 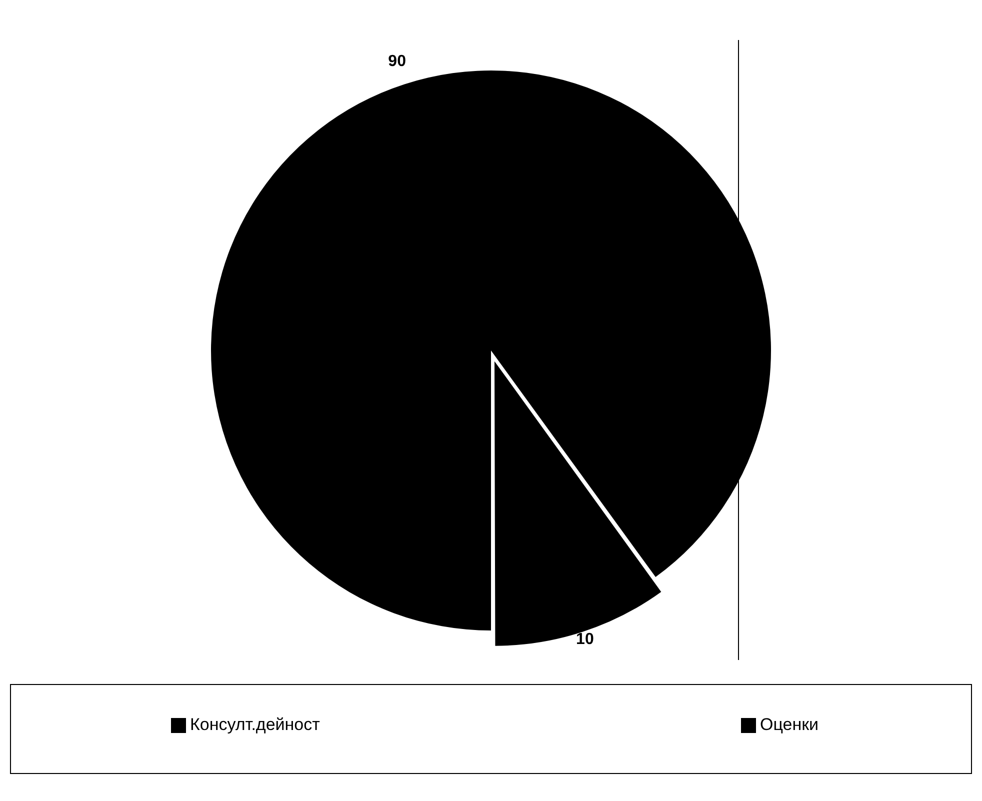 I want to click on legend-label: Консулт.дейност, so click(x=255, y=725).